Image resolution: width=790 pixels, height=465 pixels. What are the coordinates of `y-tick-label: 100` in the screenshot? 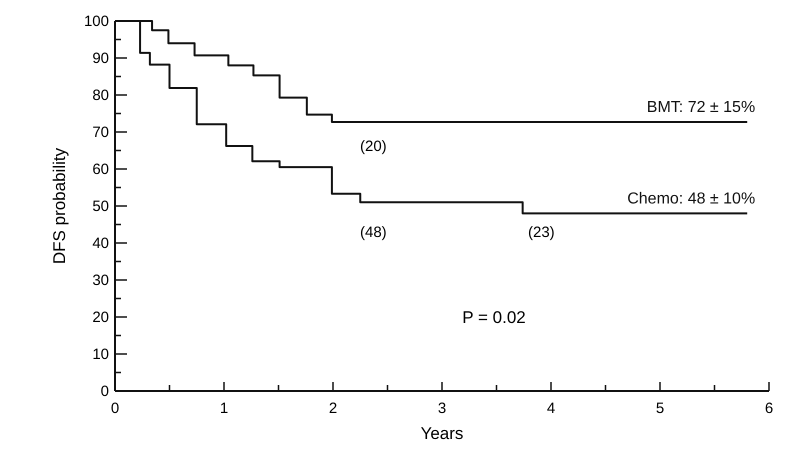 It's located at (96, 21).